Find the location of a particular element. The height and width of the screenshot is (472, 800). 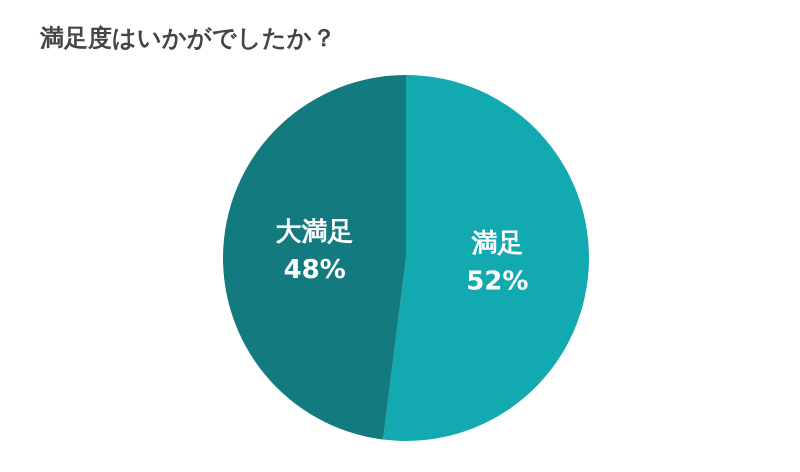

chart-title: 満足度はいかがでしたか？ is located at coordinates (188, 38).